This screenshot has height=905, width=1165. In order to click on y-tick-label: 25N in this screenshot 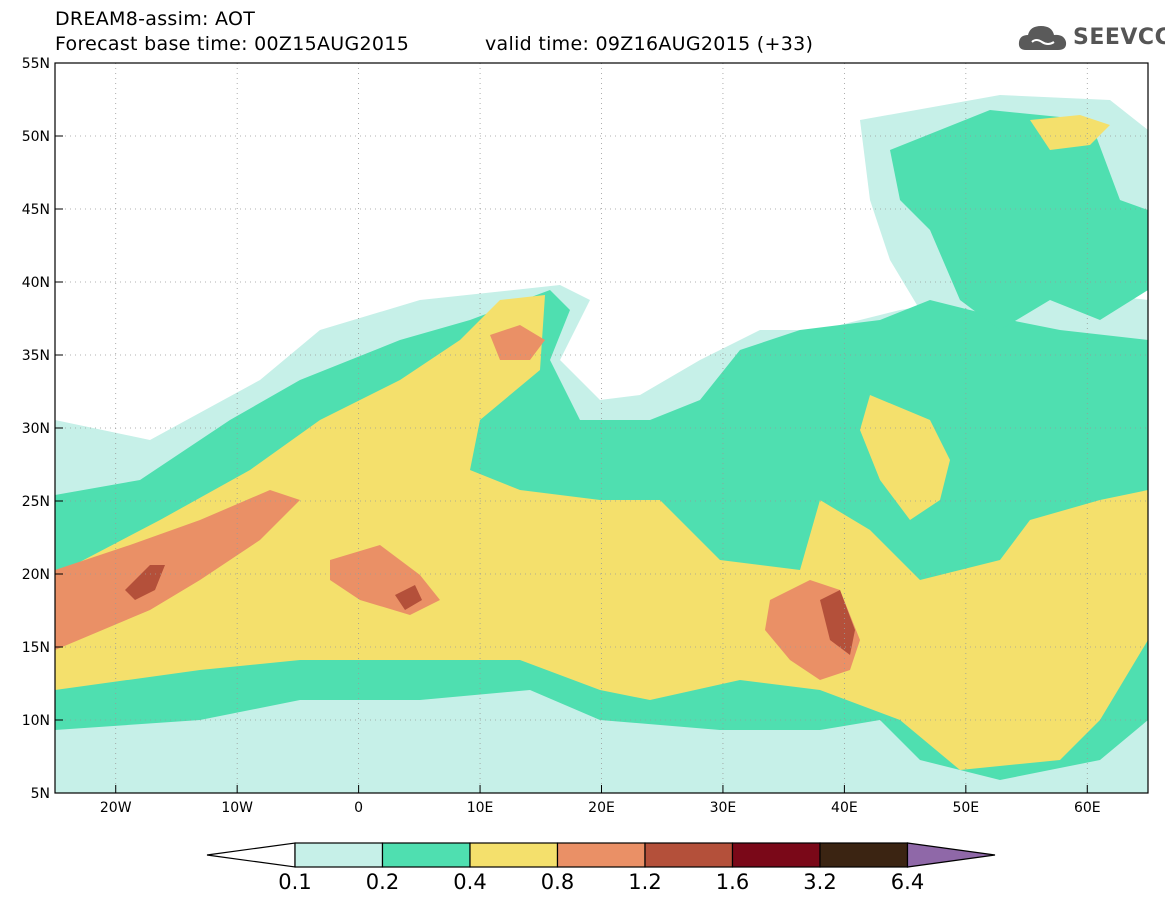, I will do `click(36, 502)`.